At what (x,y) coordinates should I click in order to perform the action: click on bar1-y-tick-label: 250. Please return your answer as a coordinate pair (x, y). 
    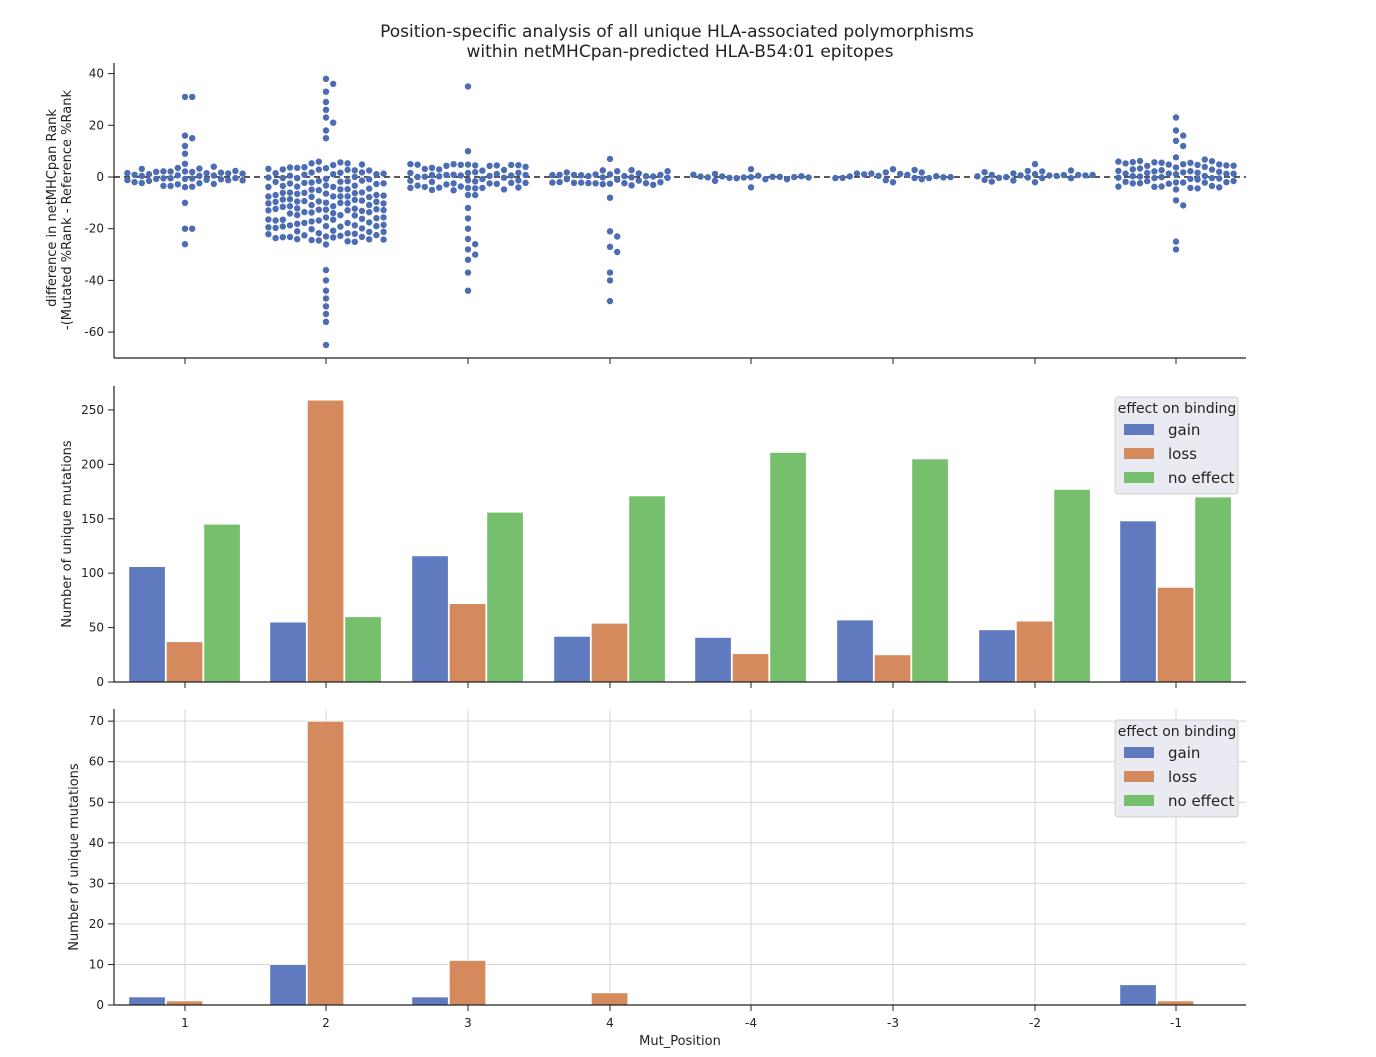
    Looking at the image, I should click on (92, 410).